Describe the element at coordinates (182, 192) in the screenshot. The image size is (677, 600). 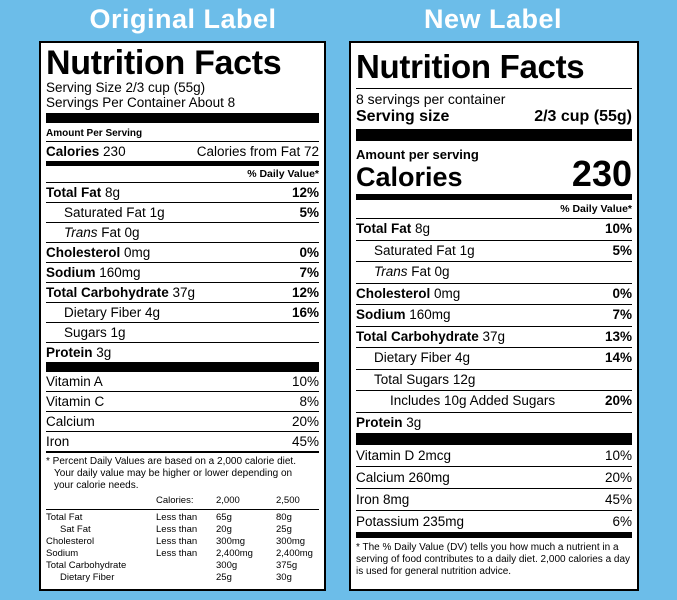
I see `nutrient-row: Total Fat 8g 12%` at that location.